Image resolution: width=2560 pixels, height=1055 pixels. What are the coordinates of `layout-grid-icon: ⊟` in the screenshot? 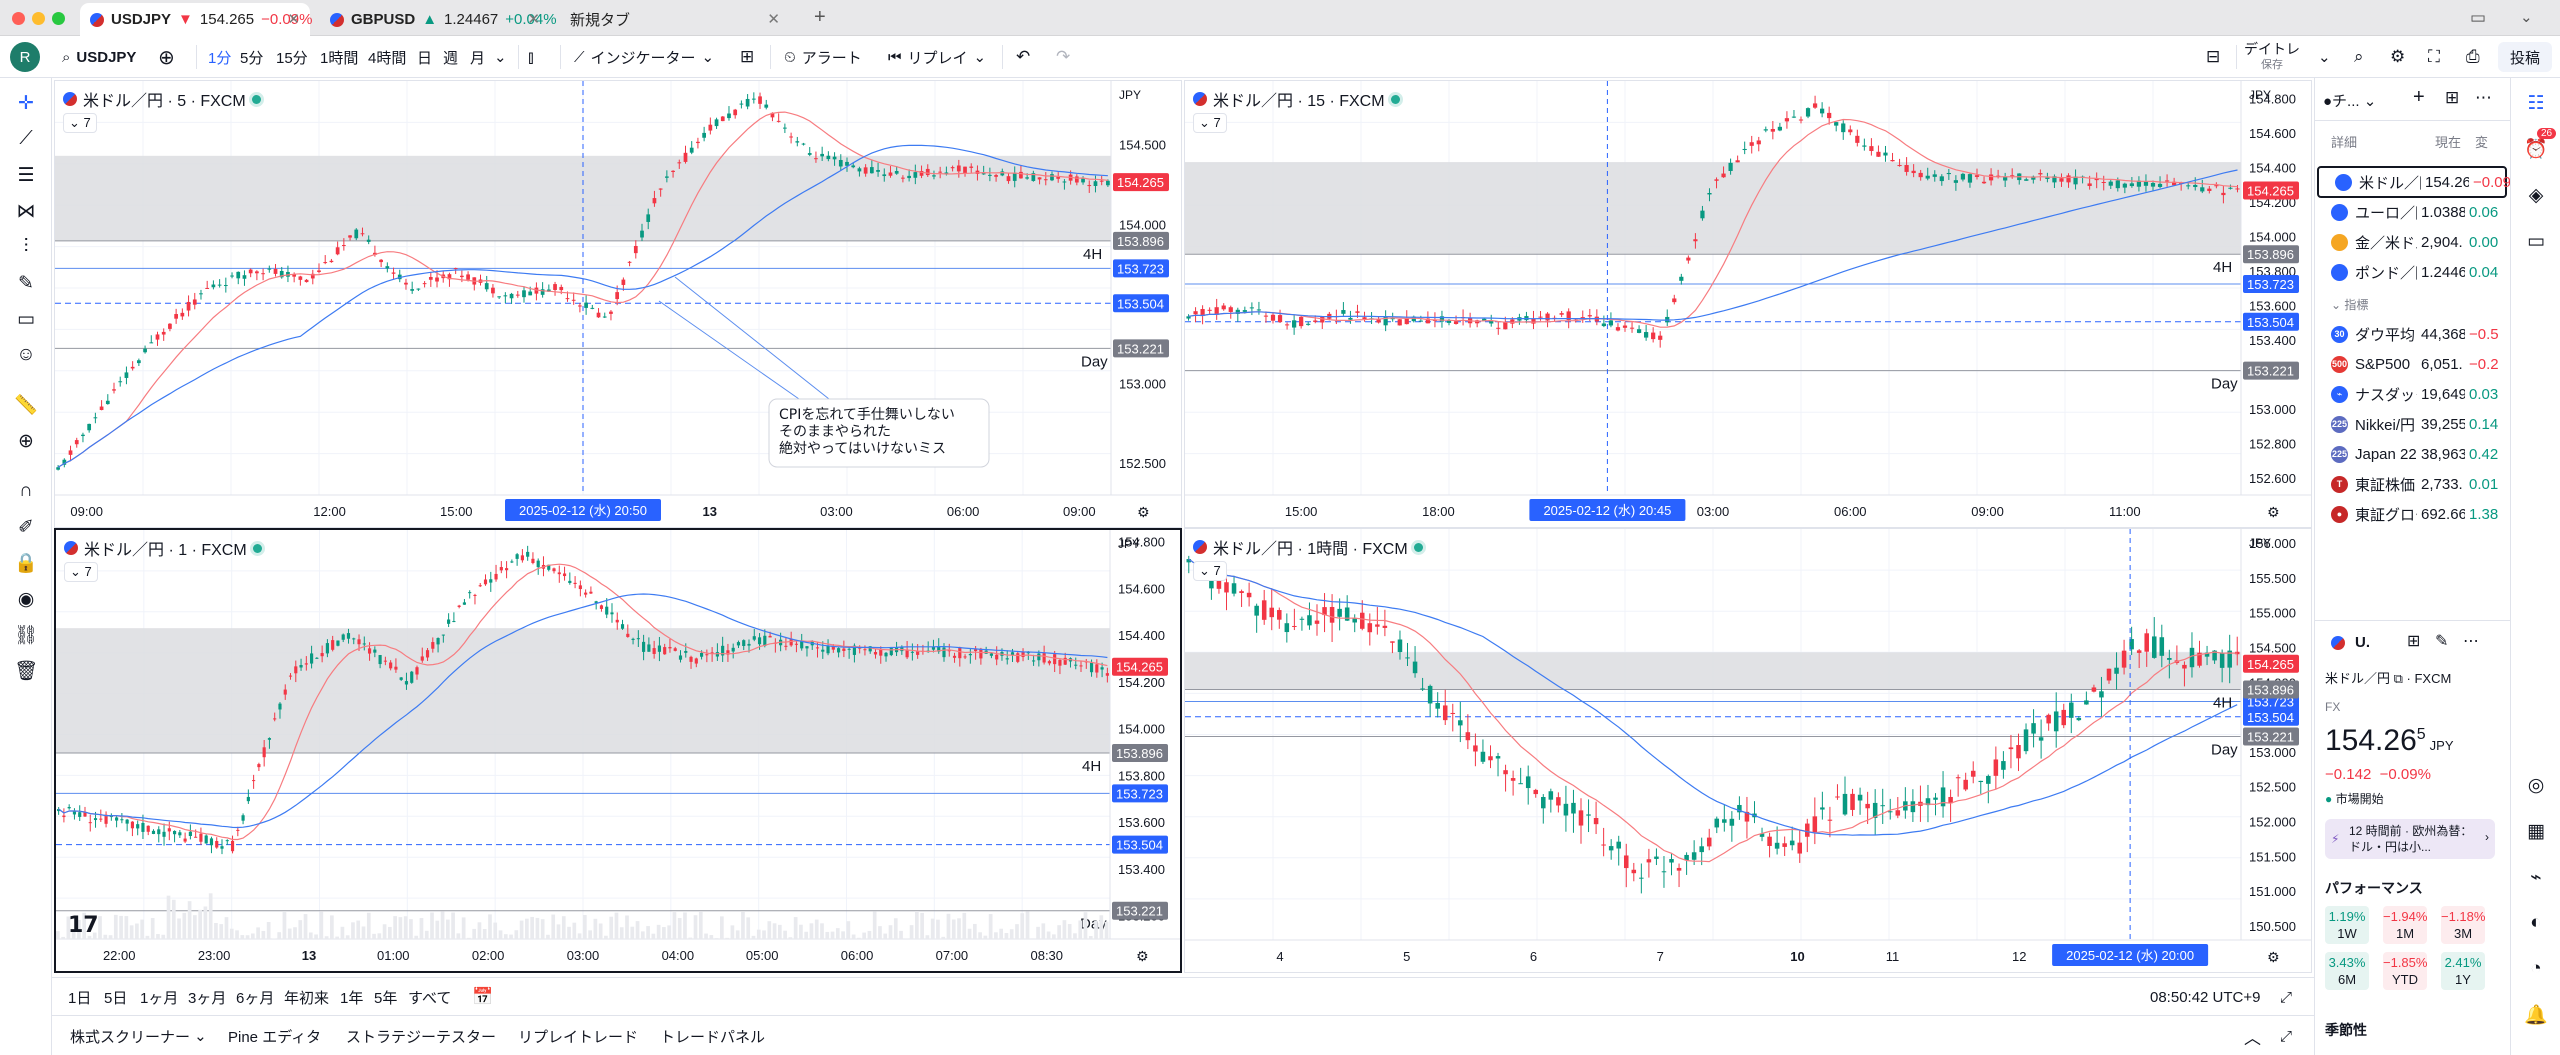 It's located at (2213, 56).